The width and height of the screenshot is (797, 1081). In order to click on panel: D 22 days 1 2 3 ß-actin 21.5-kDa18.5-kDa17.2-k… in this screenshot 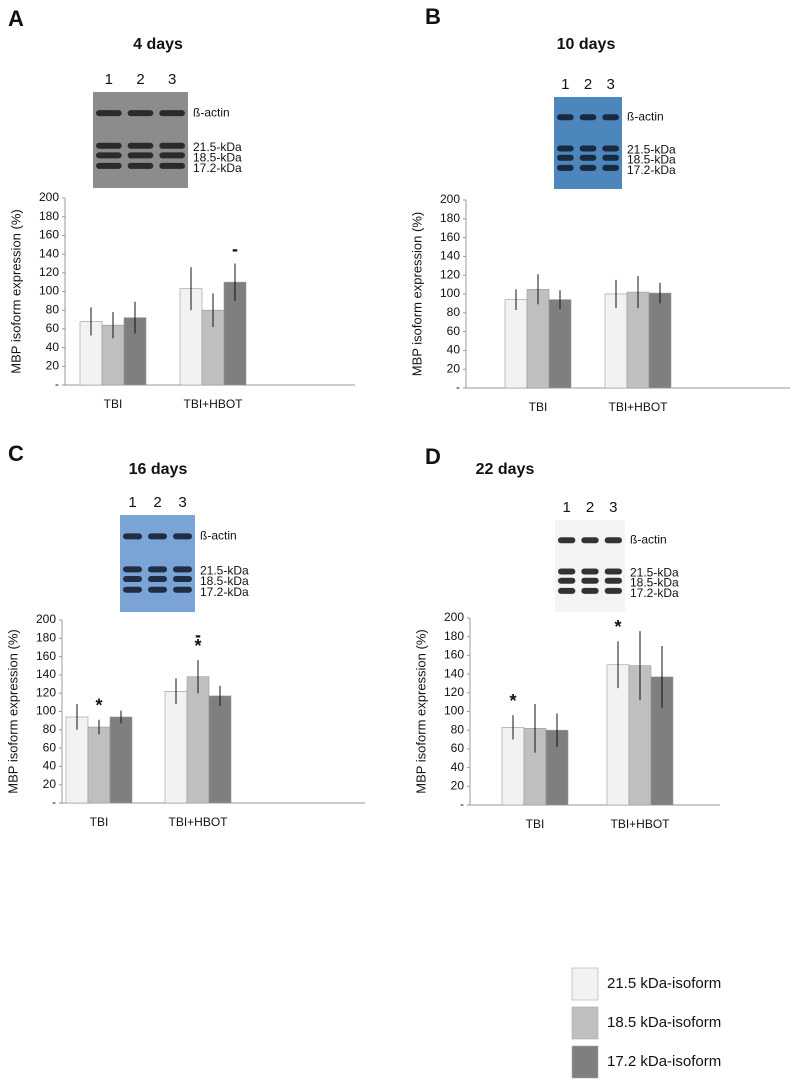, I will do `click(566, 637)`.